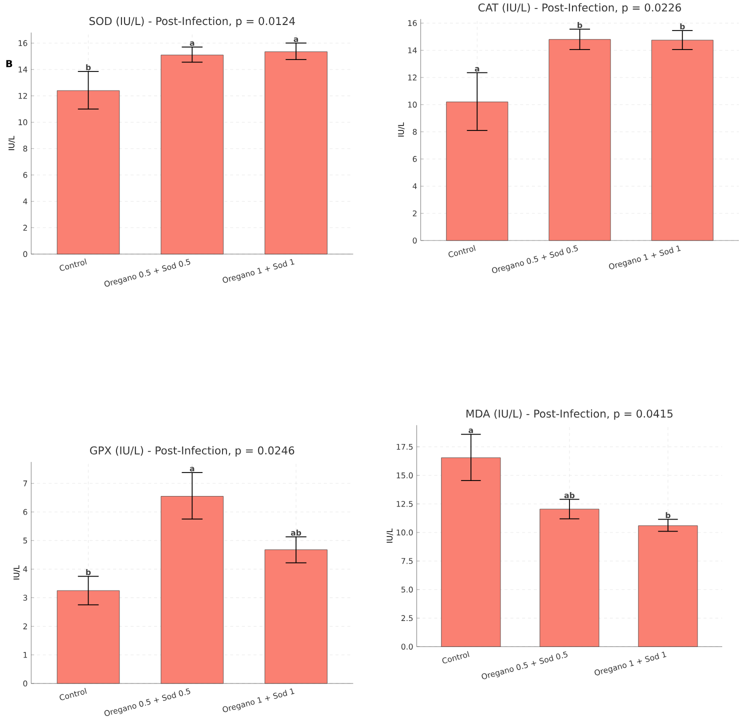 This screenshot has height=722, width=739. Describe the element at coordinates (192, 451) in the screenshot. I see `chart-title: GPX (IU/L) - Post-Infection, p = 0.0246` at that location.